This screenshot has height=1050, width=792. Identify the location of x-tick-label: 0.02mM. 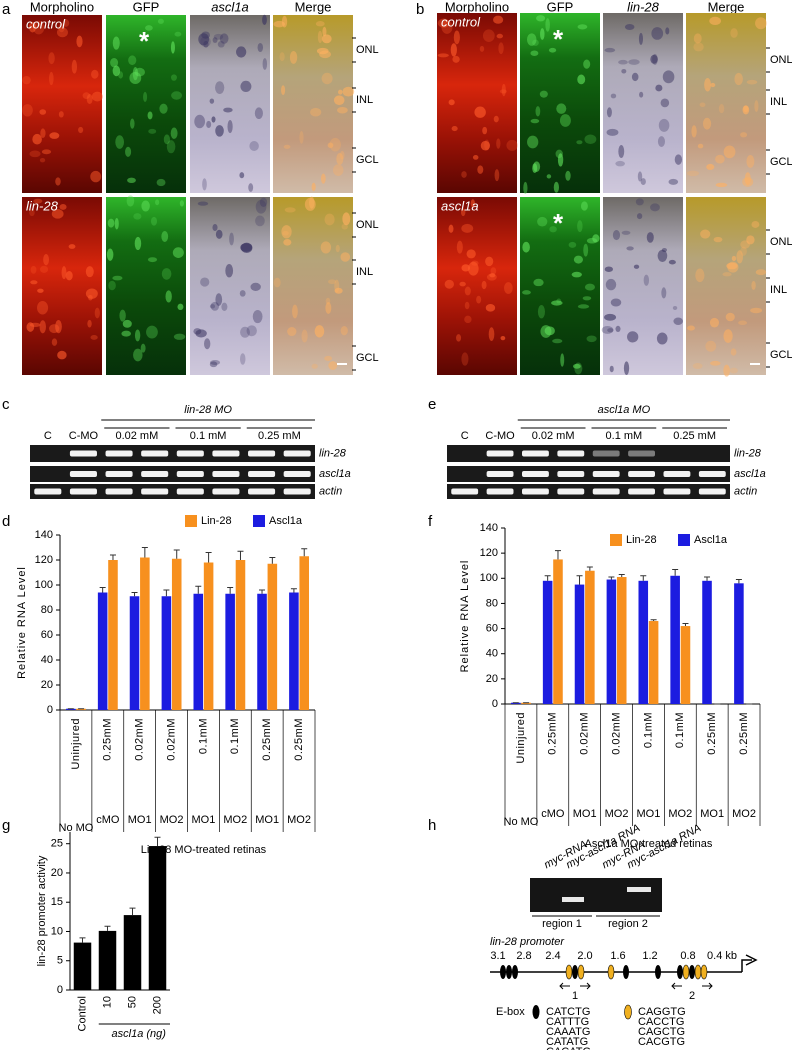
(140, 739).